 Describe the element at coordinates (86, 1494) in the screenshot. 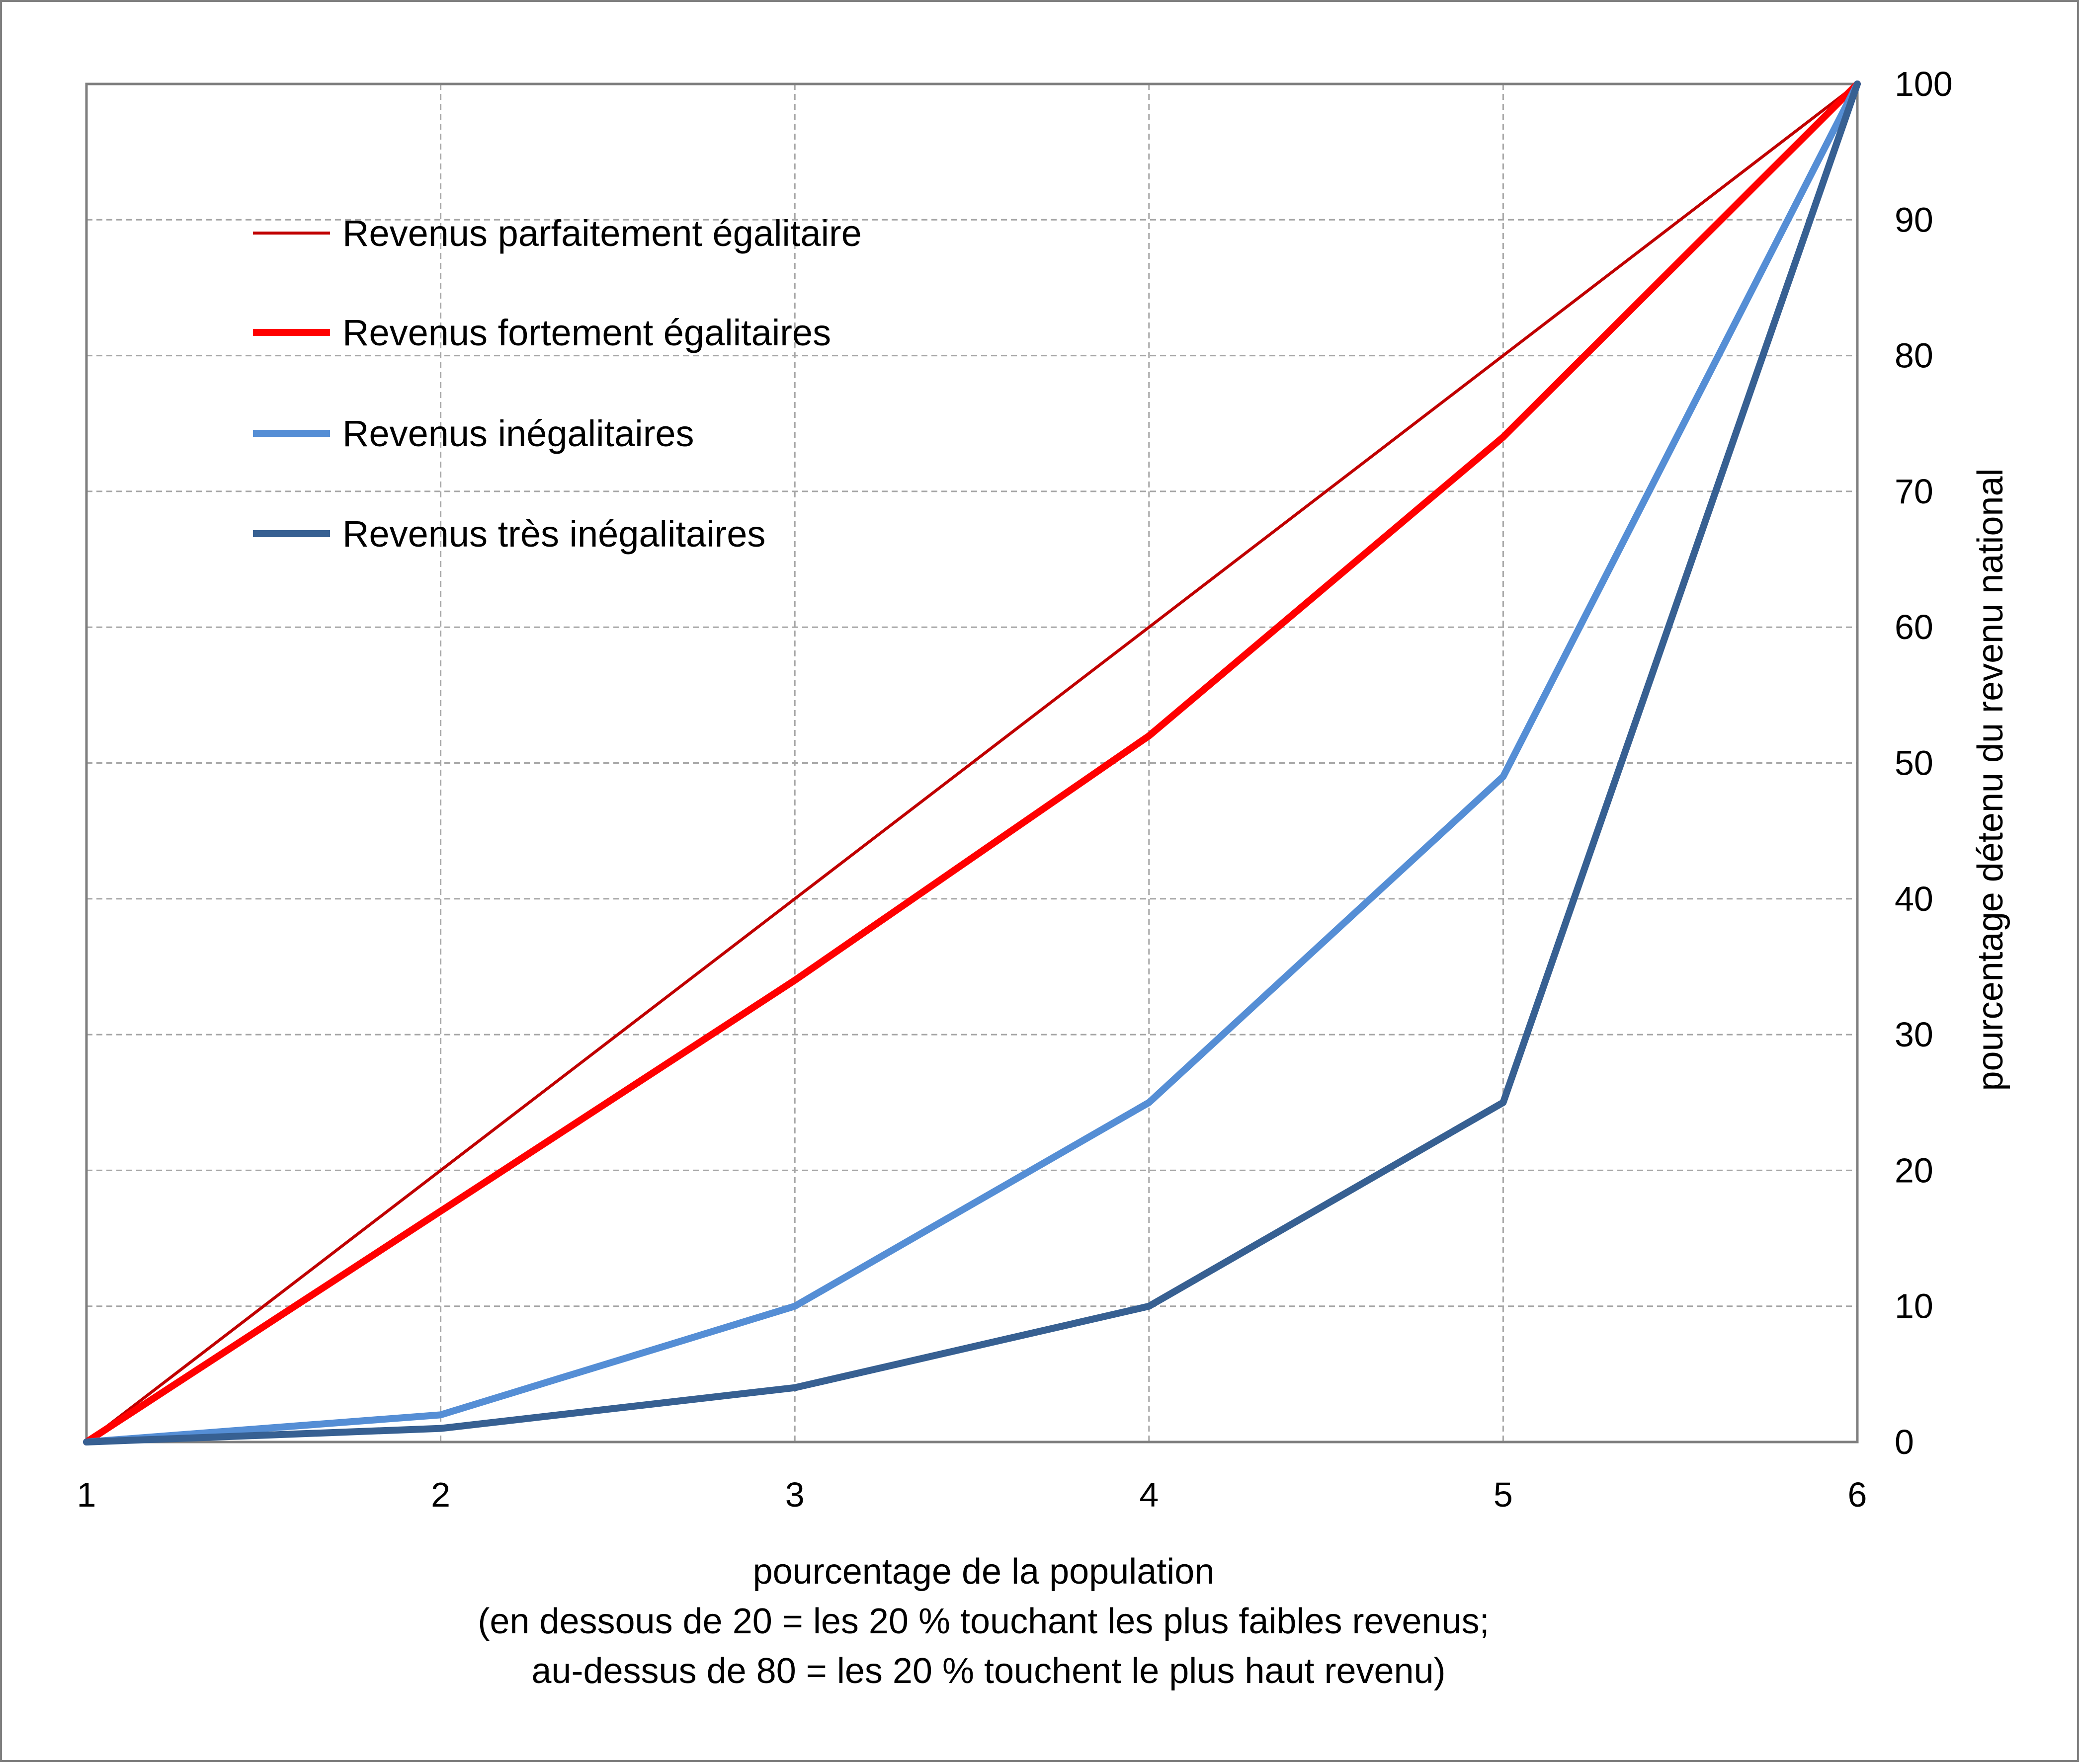

I see `x-tick-label: 1` at that location.